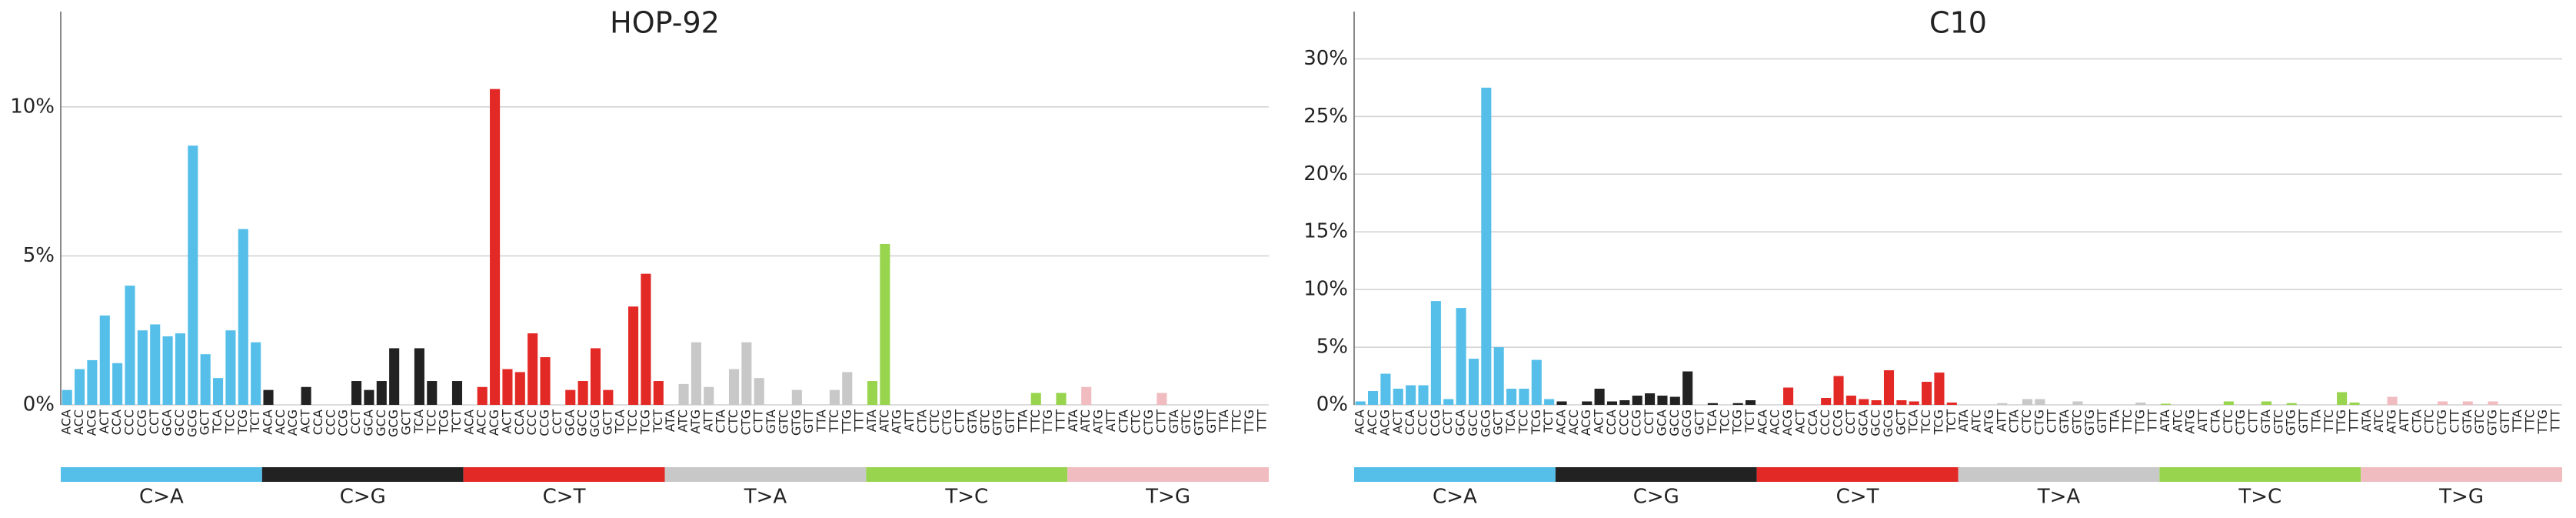 The width and height of the screenshot is (2576, 518). I want to click on x-tick-label: CCC, so click(129, 422).